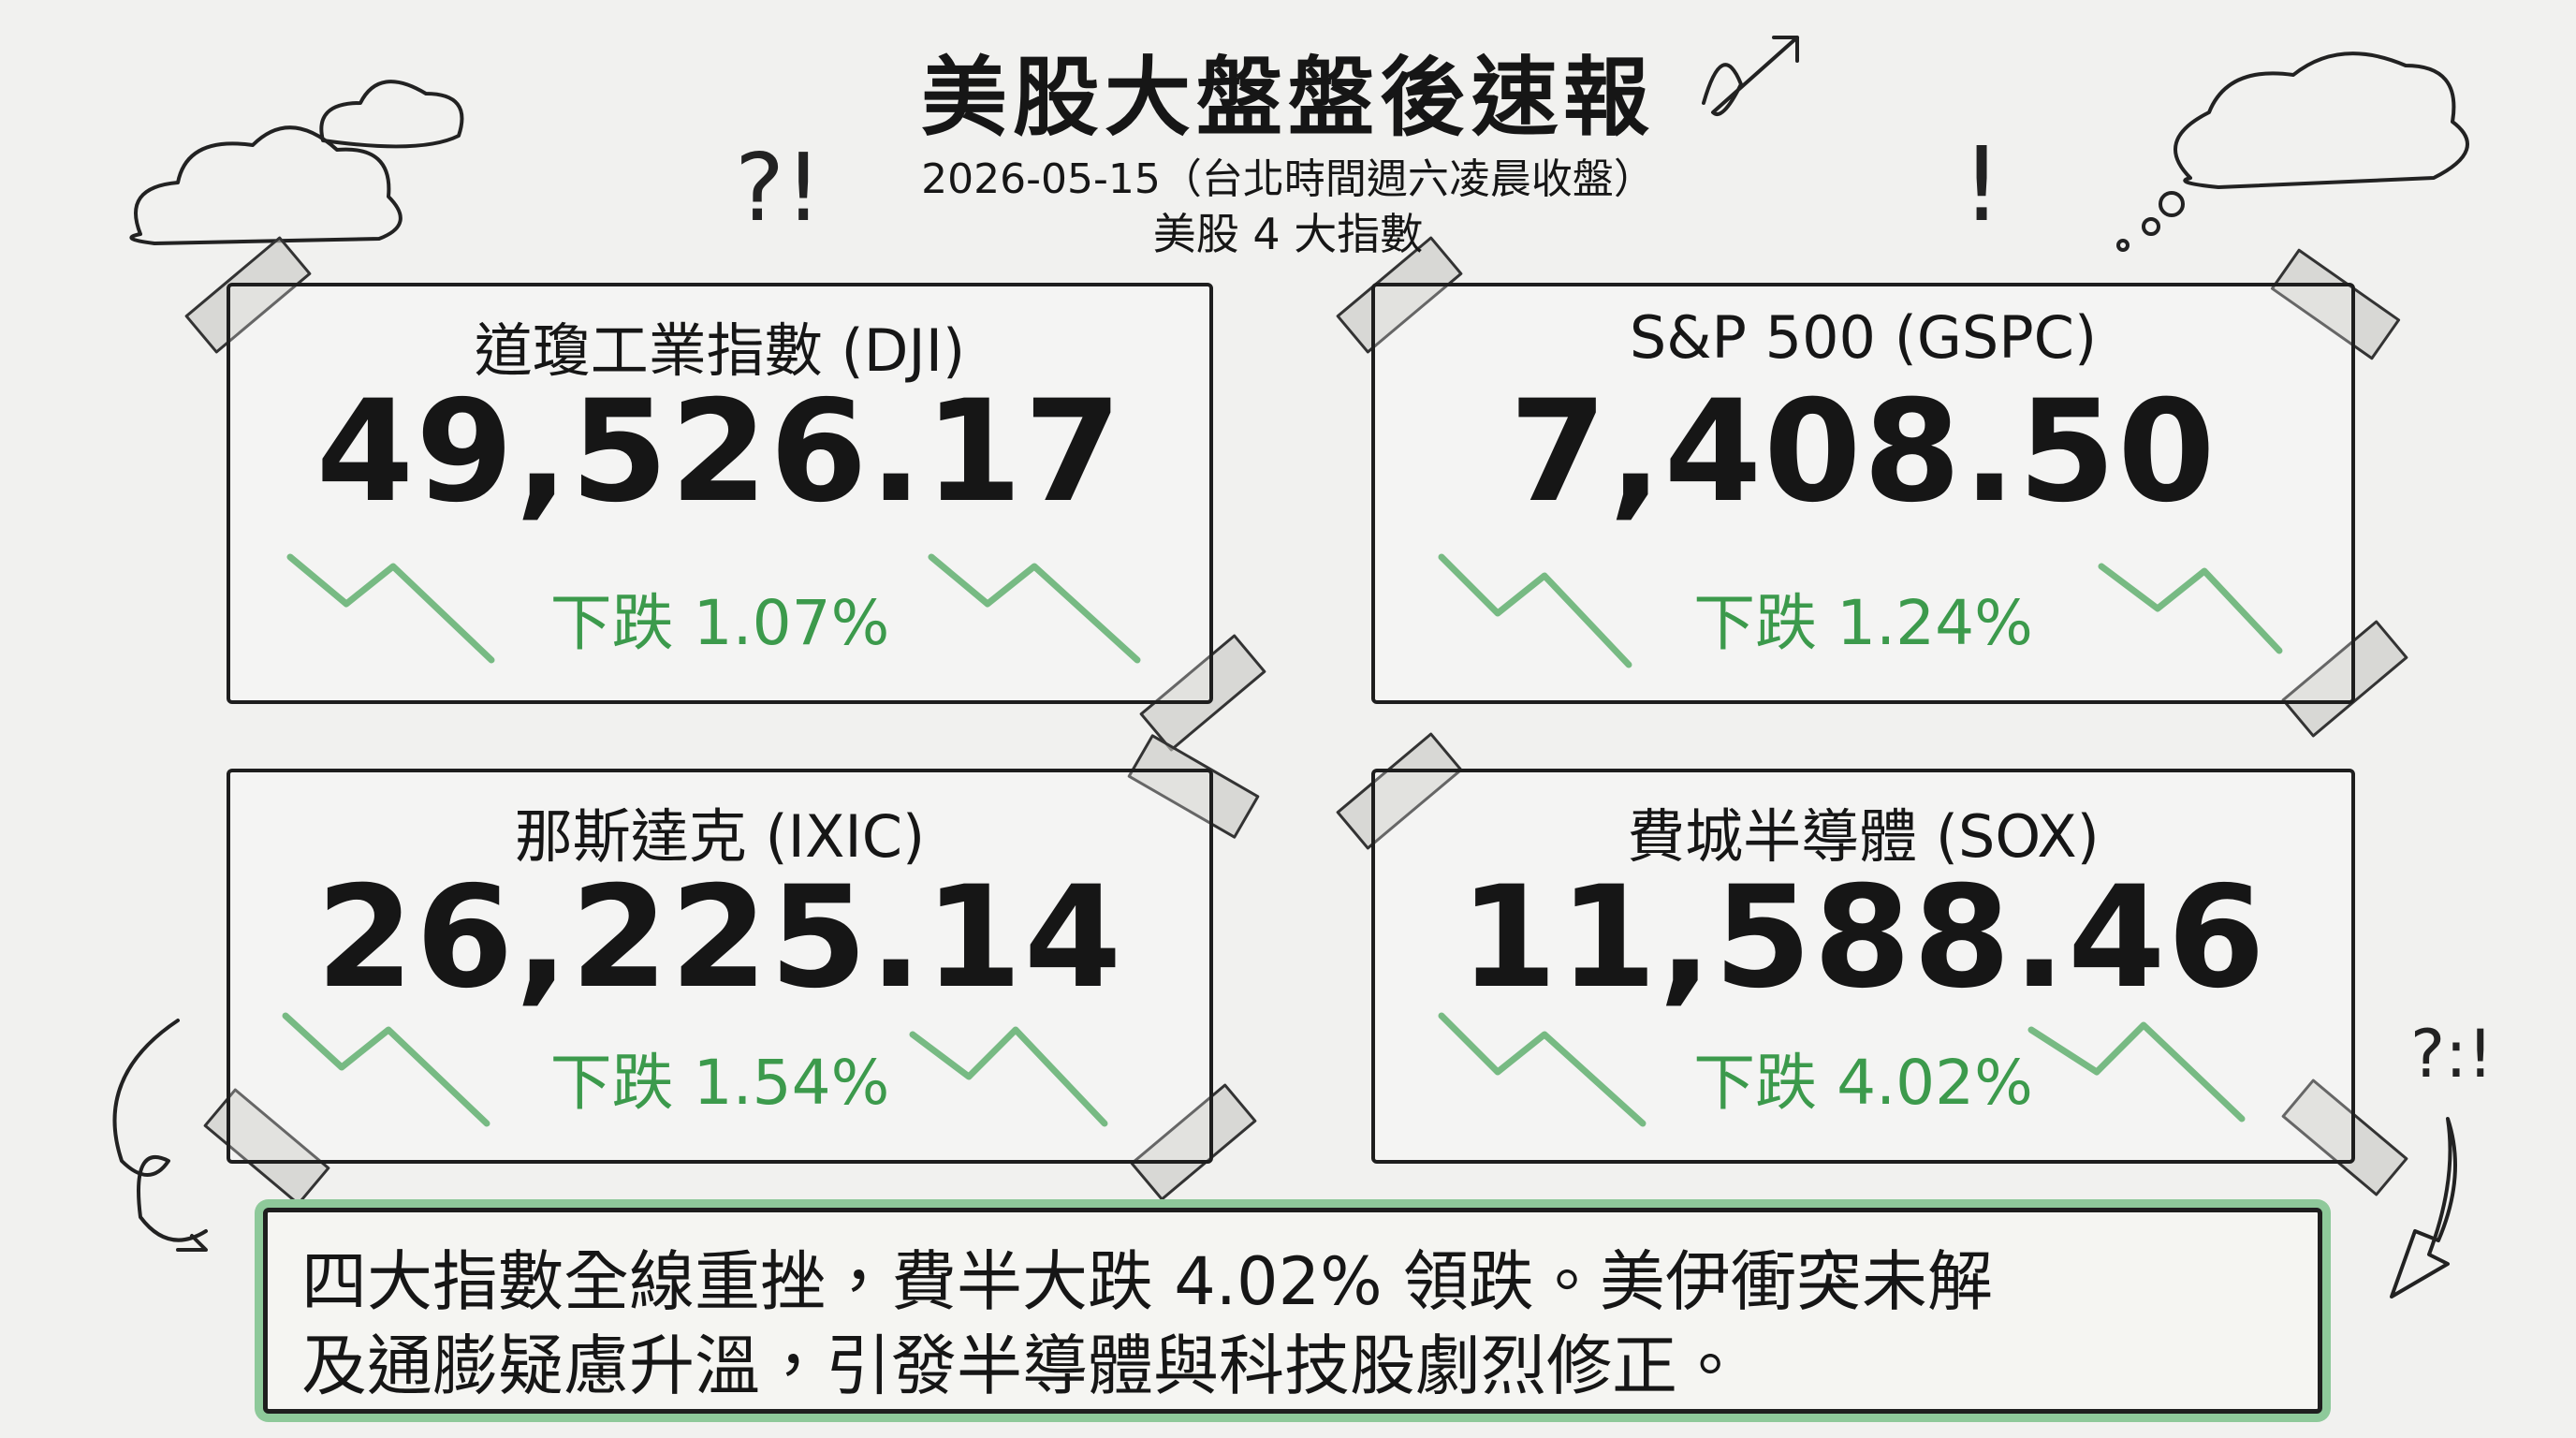 Image resolution: width=2576 pixels, height=1438 pixels. Describe the element at coordinates (719, 452) in the screenshot. I see `index-value: 49,526.17` at that location.